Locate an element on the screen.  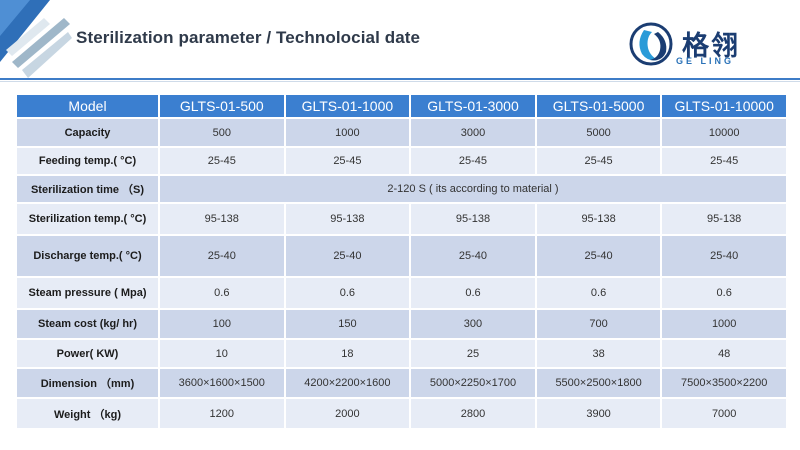
row-label: Weight （kg) is located at coordinates (87, 413).